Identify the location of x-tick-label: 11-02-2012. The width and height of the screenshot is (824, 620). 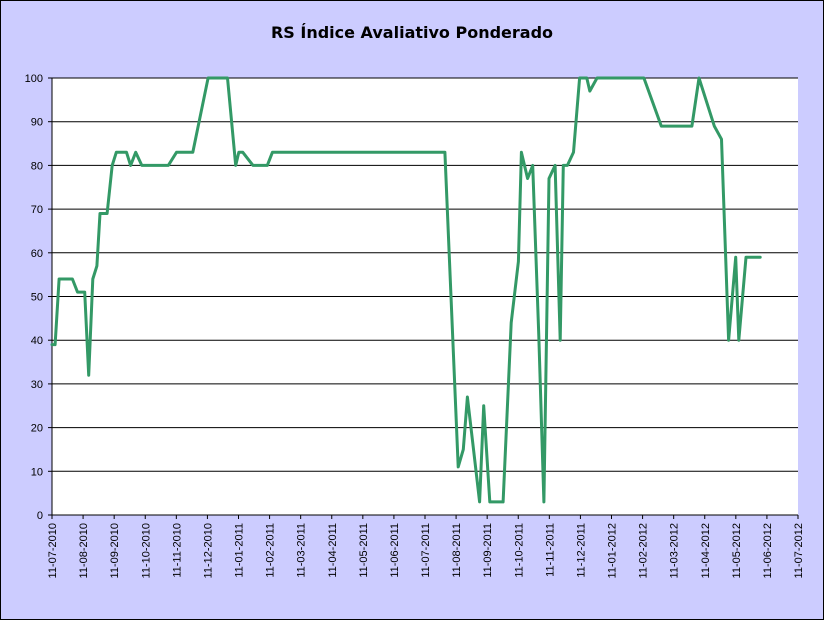
(644, 550).